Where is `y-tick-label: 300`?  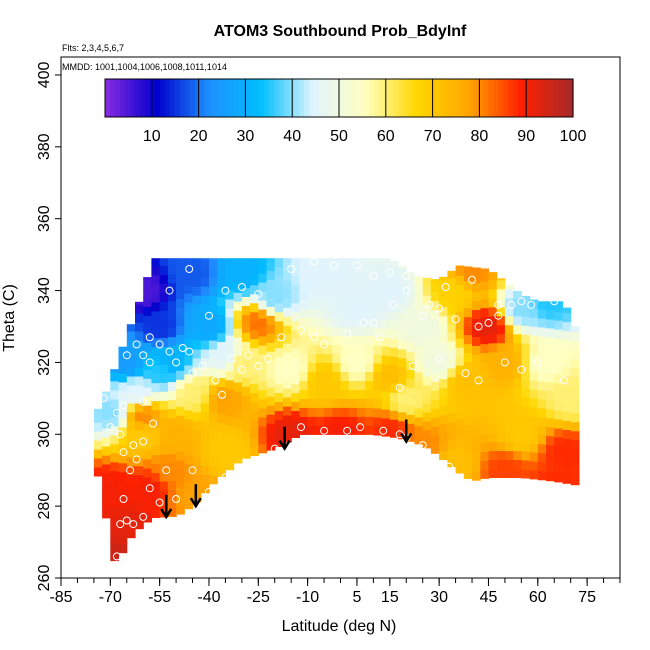 y-tick-label: 300 is located at coordinates (44, 434).